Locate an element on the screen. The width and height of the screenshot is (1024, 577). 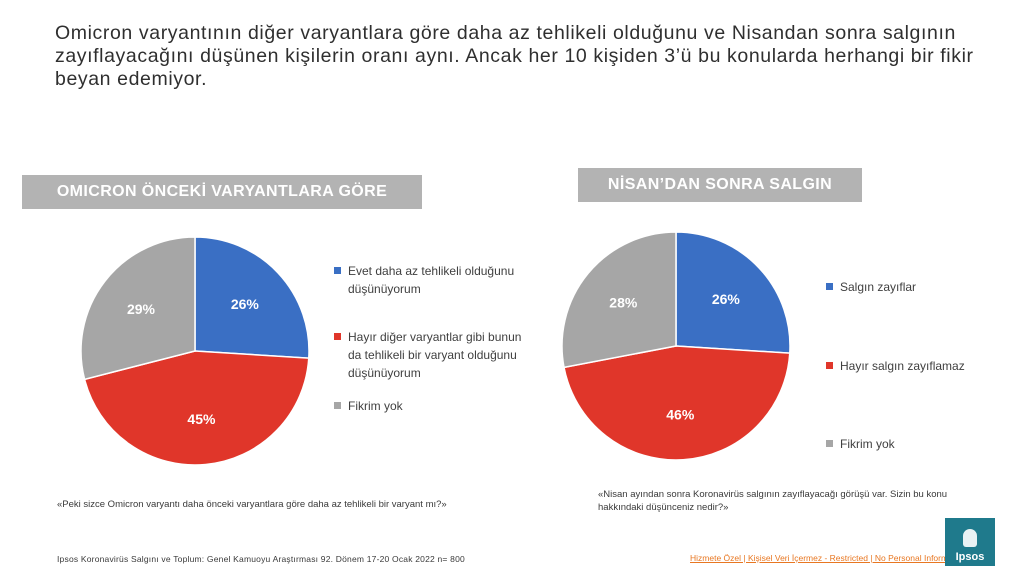
chart-title-nisan: NİSAN’DAN SONRA SALGIN is located at coordinates (720, 185).